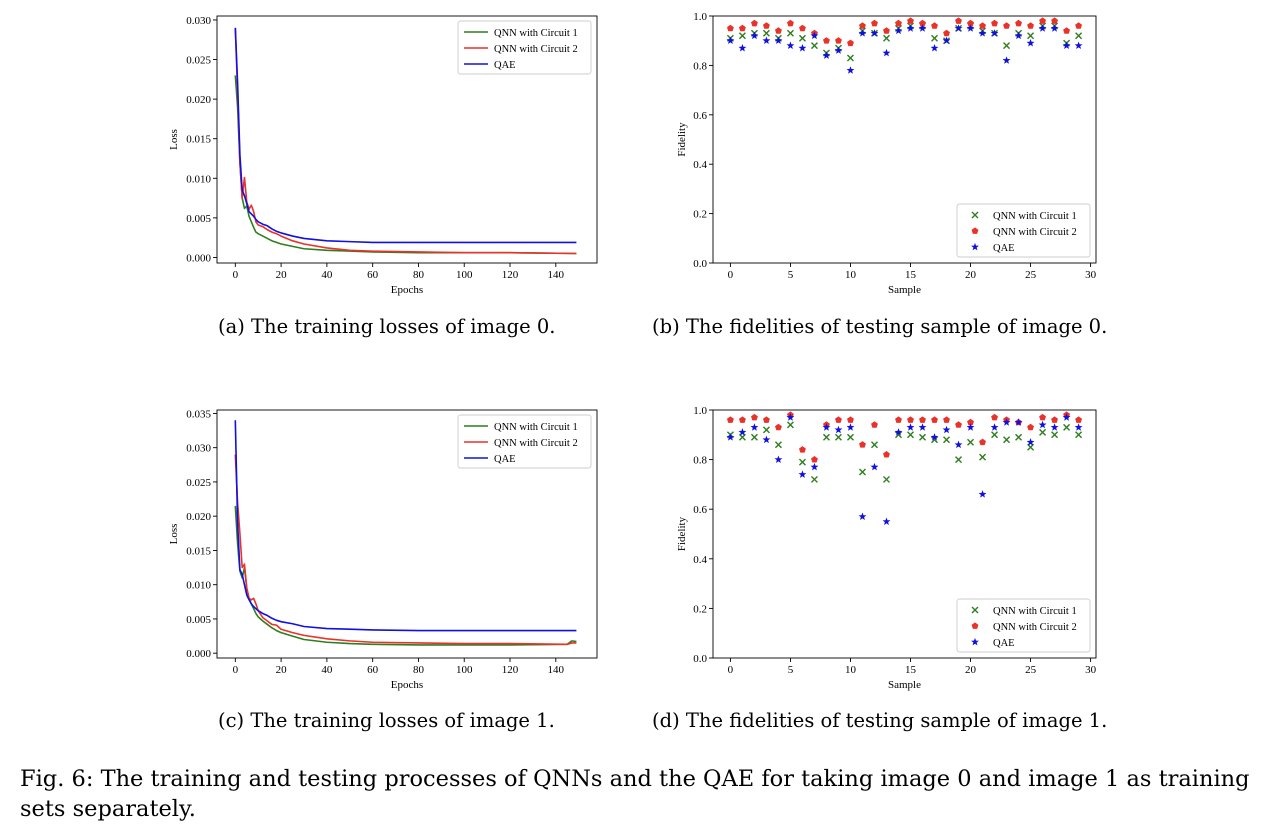 This screenshot has height=838, width=1286. Describe the element at coordinates (904, 45) in the screenshot. I see `plot-data-b` at that location.